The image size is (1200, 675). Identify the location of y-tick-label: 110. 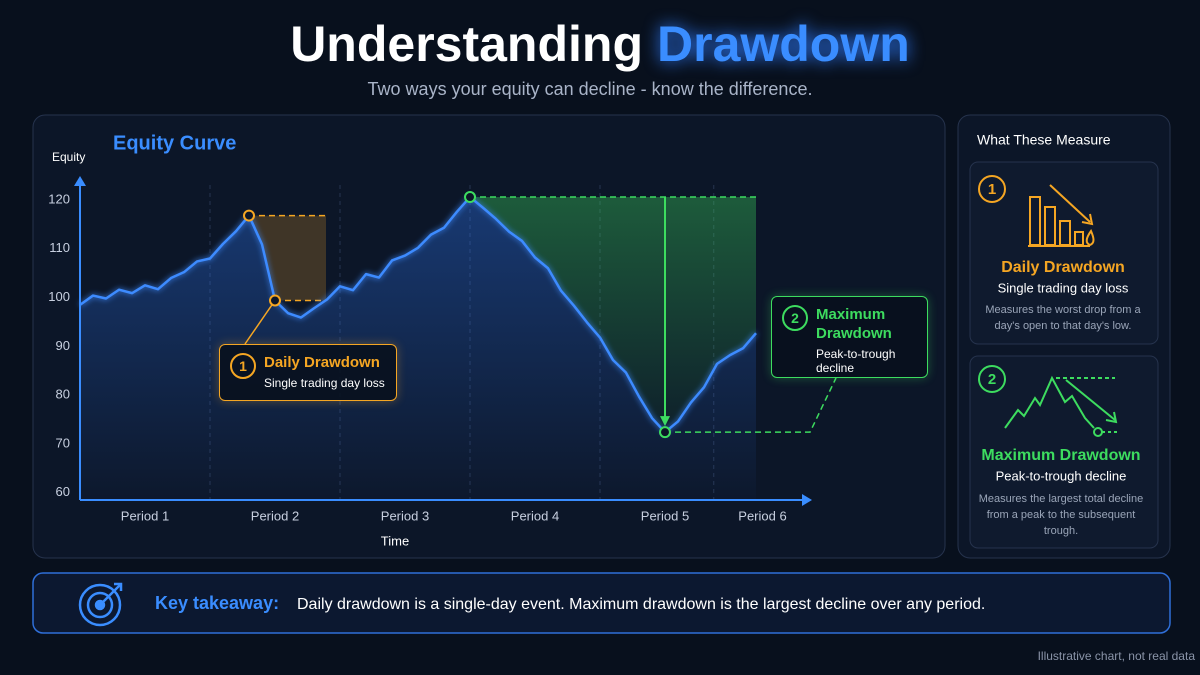
(59, 247).